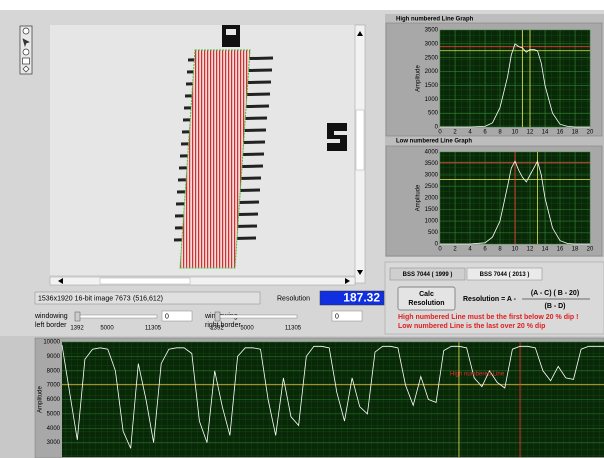 Image resolution: width=604 pixels, height=458 pixels. I want to click on chart-title: Low numbered Line Graph, so click(434, 142).